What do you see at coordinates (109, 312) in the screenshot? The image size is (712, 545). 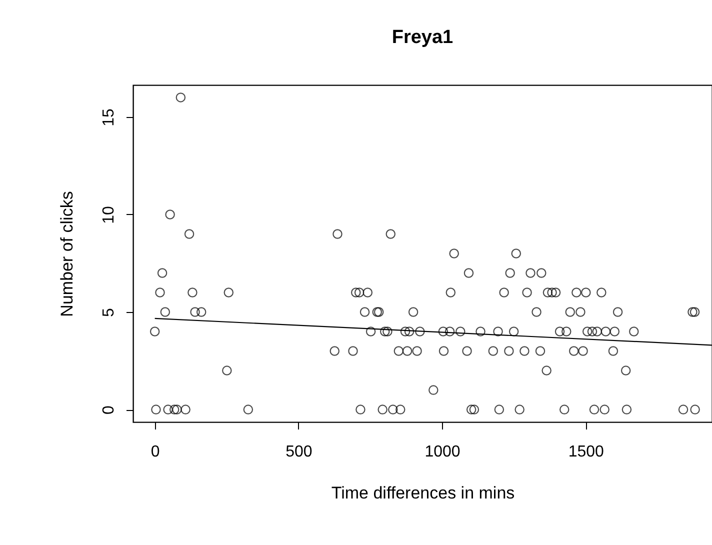 I see `y-tick-label: 5` at bounding box center [109, 312].